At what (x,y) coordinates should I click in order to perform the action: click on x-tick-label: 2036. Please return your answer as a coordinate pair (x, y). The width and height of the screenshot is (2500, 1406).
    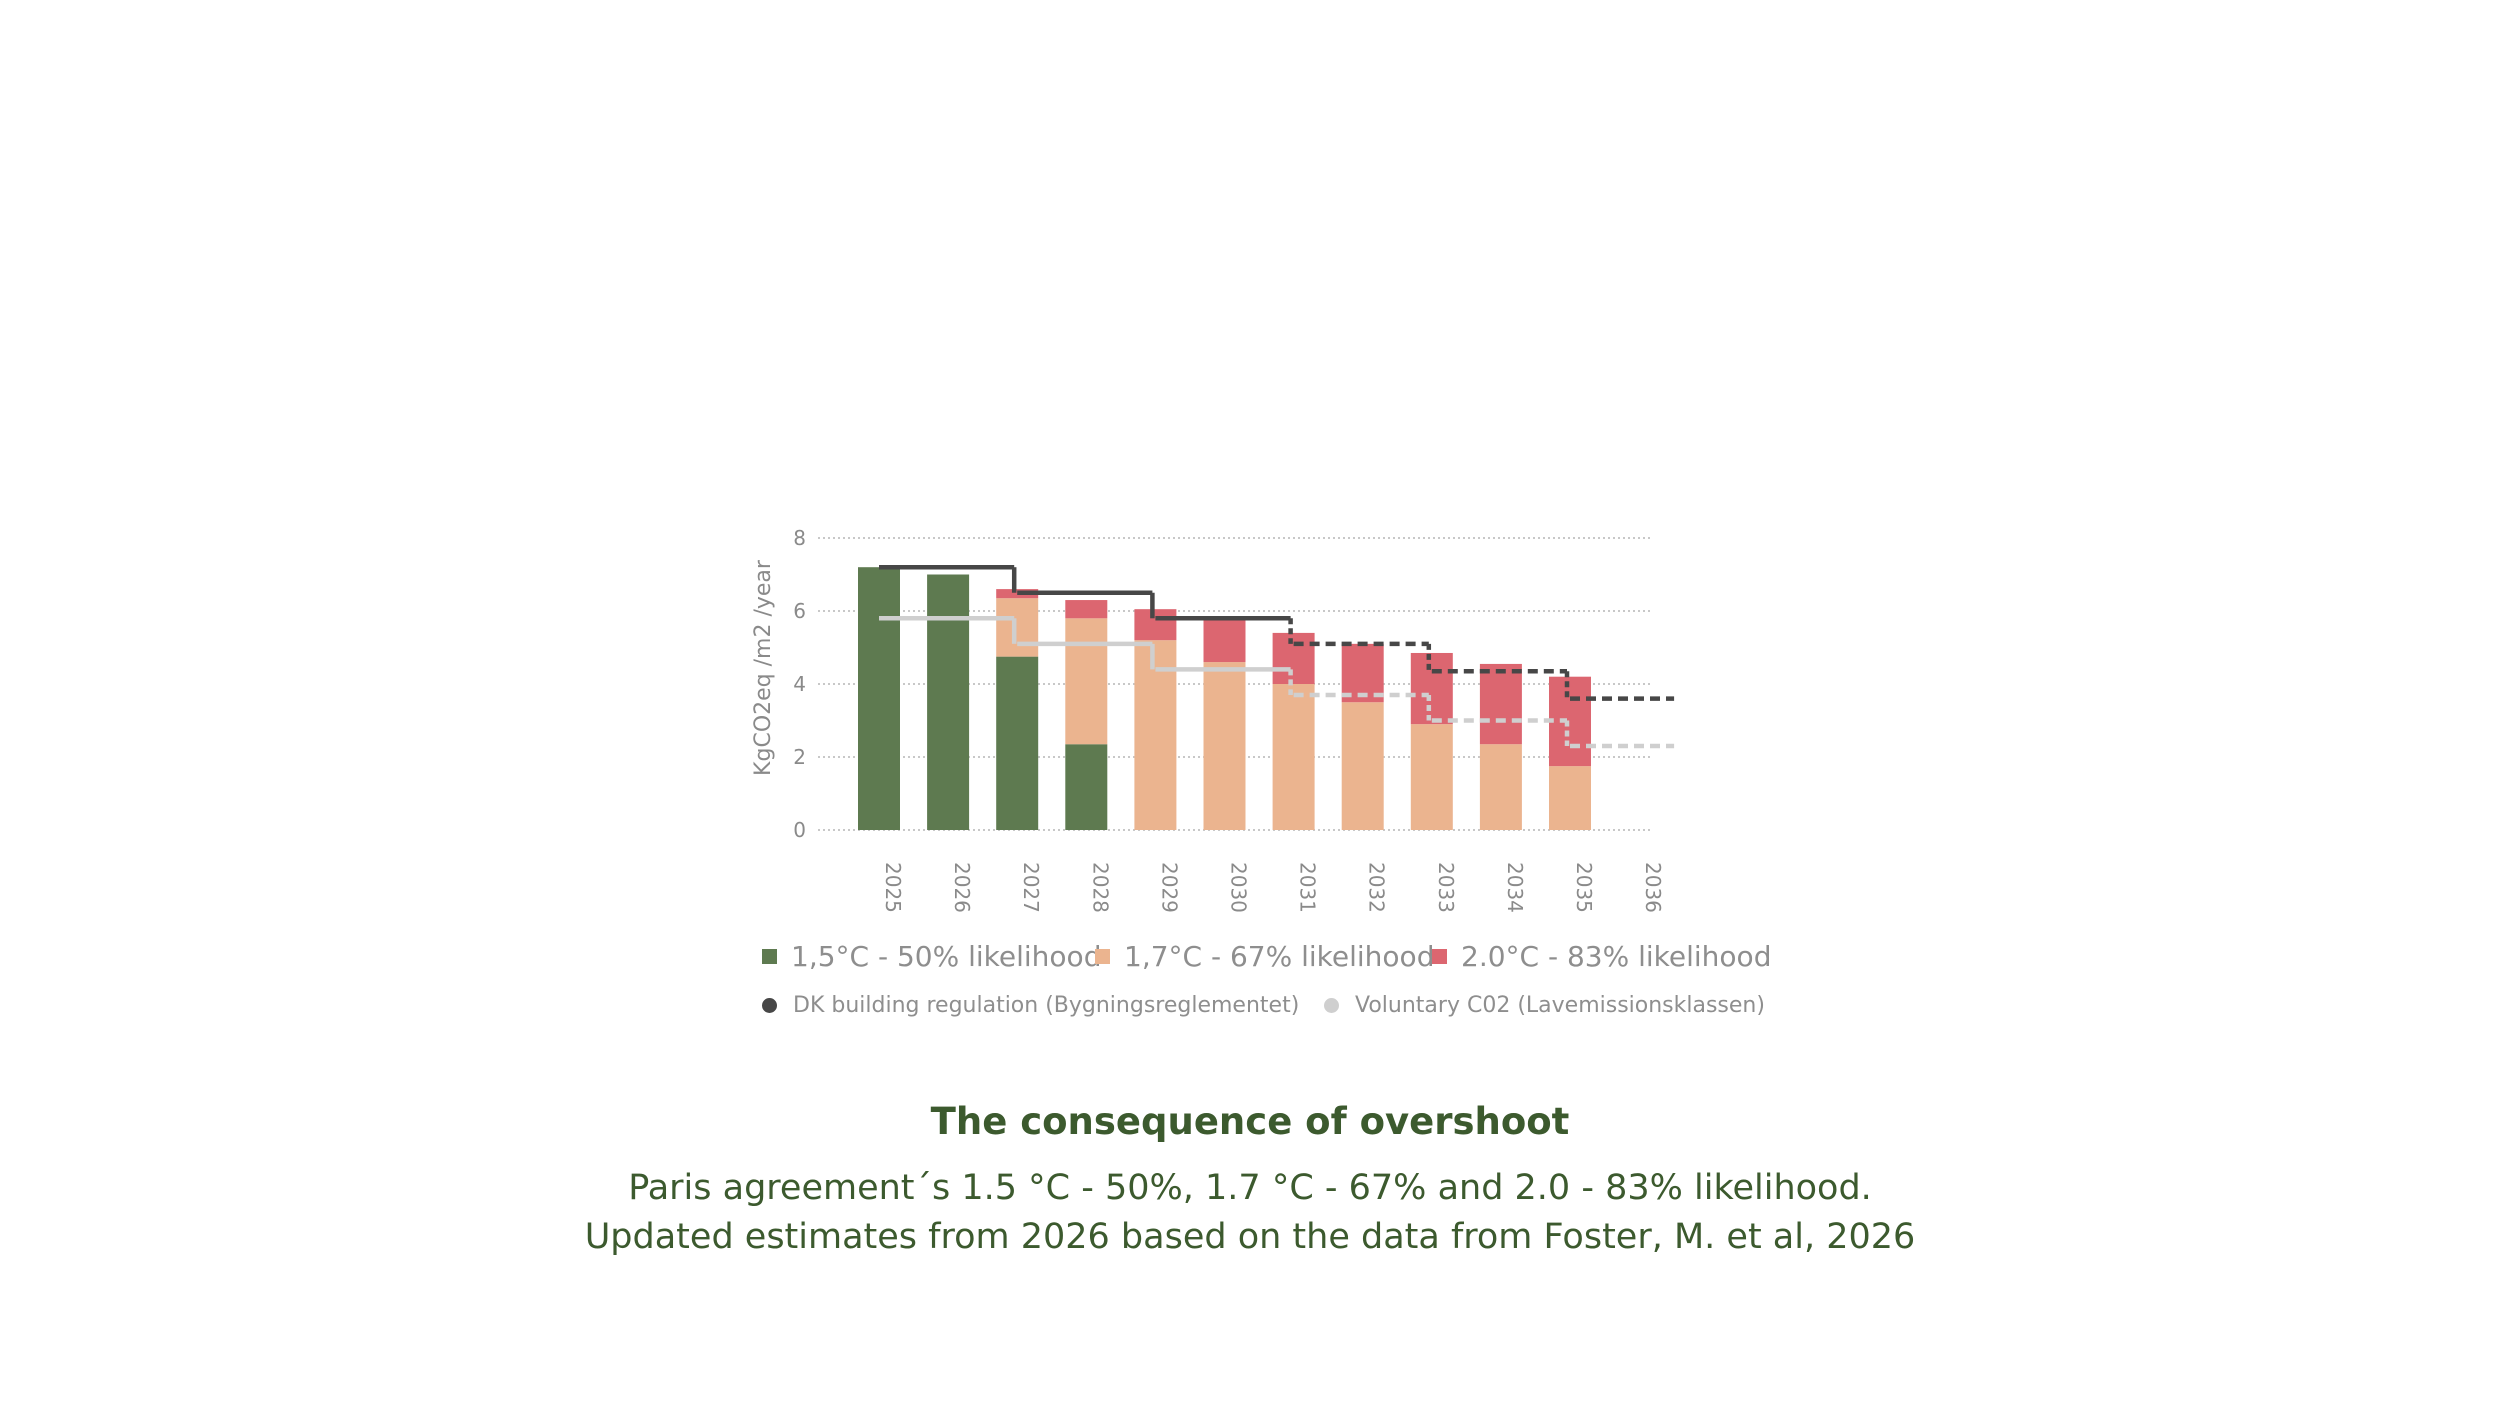
    Looking at the image, I should click on (1653, 887).